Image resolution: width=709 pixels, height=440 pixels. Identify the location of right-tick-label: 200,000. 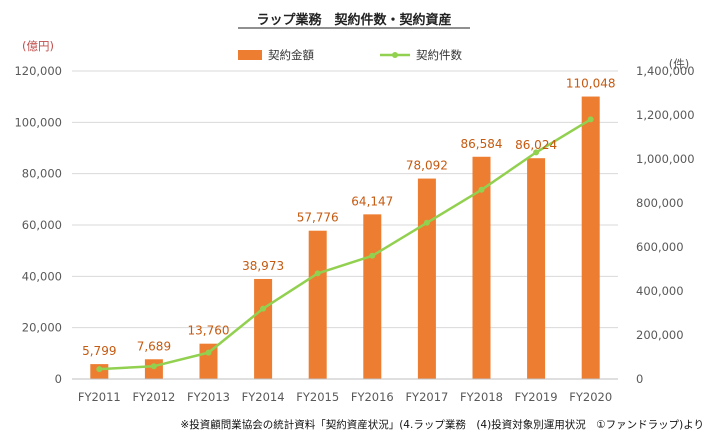
(660, 335).